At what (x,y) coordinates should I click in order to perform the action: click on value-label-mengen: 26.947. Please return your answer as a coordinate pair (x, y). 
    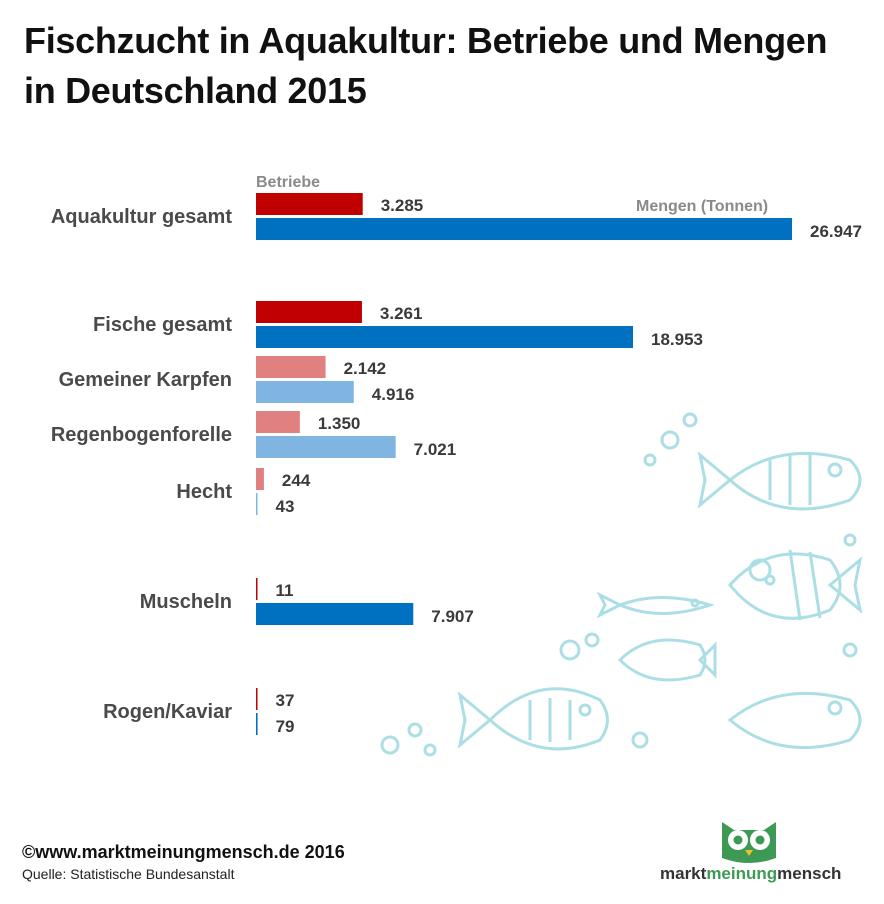
    Looking at the image, I should click on (836, 231).